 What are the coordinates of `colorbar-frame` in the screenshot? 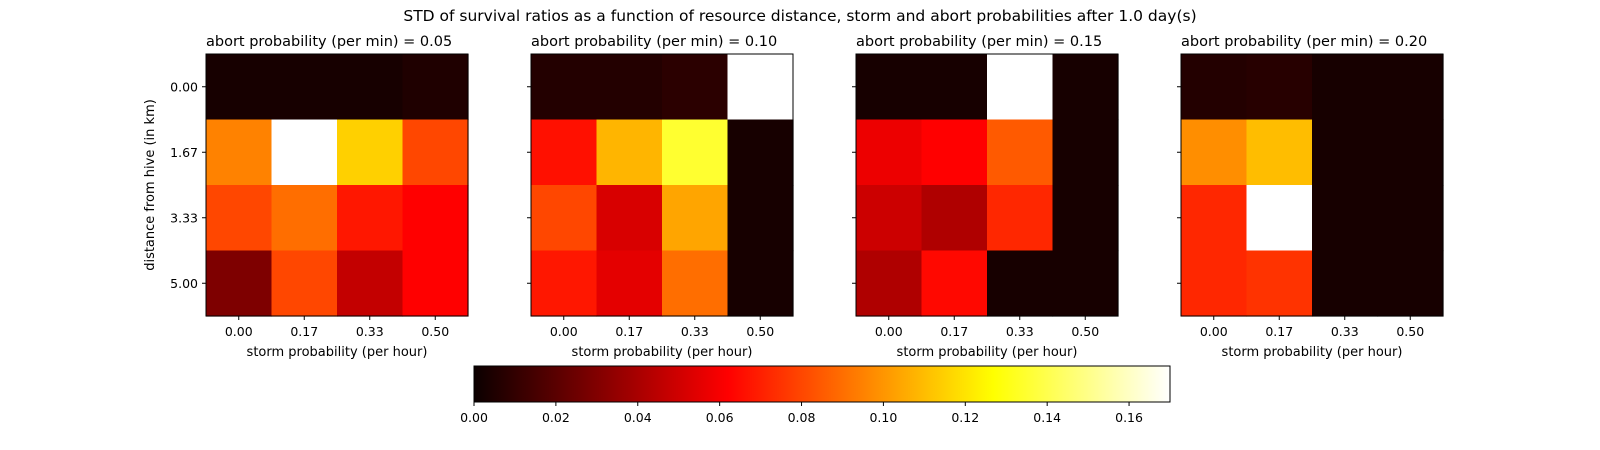 It's located at (822, 384).